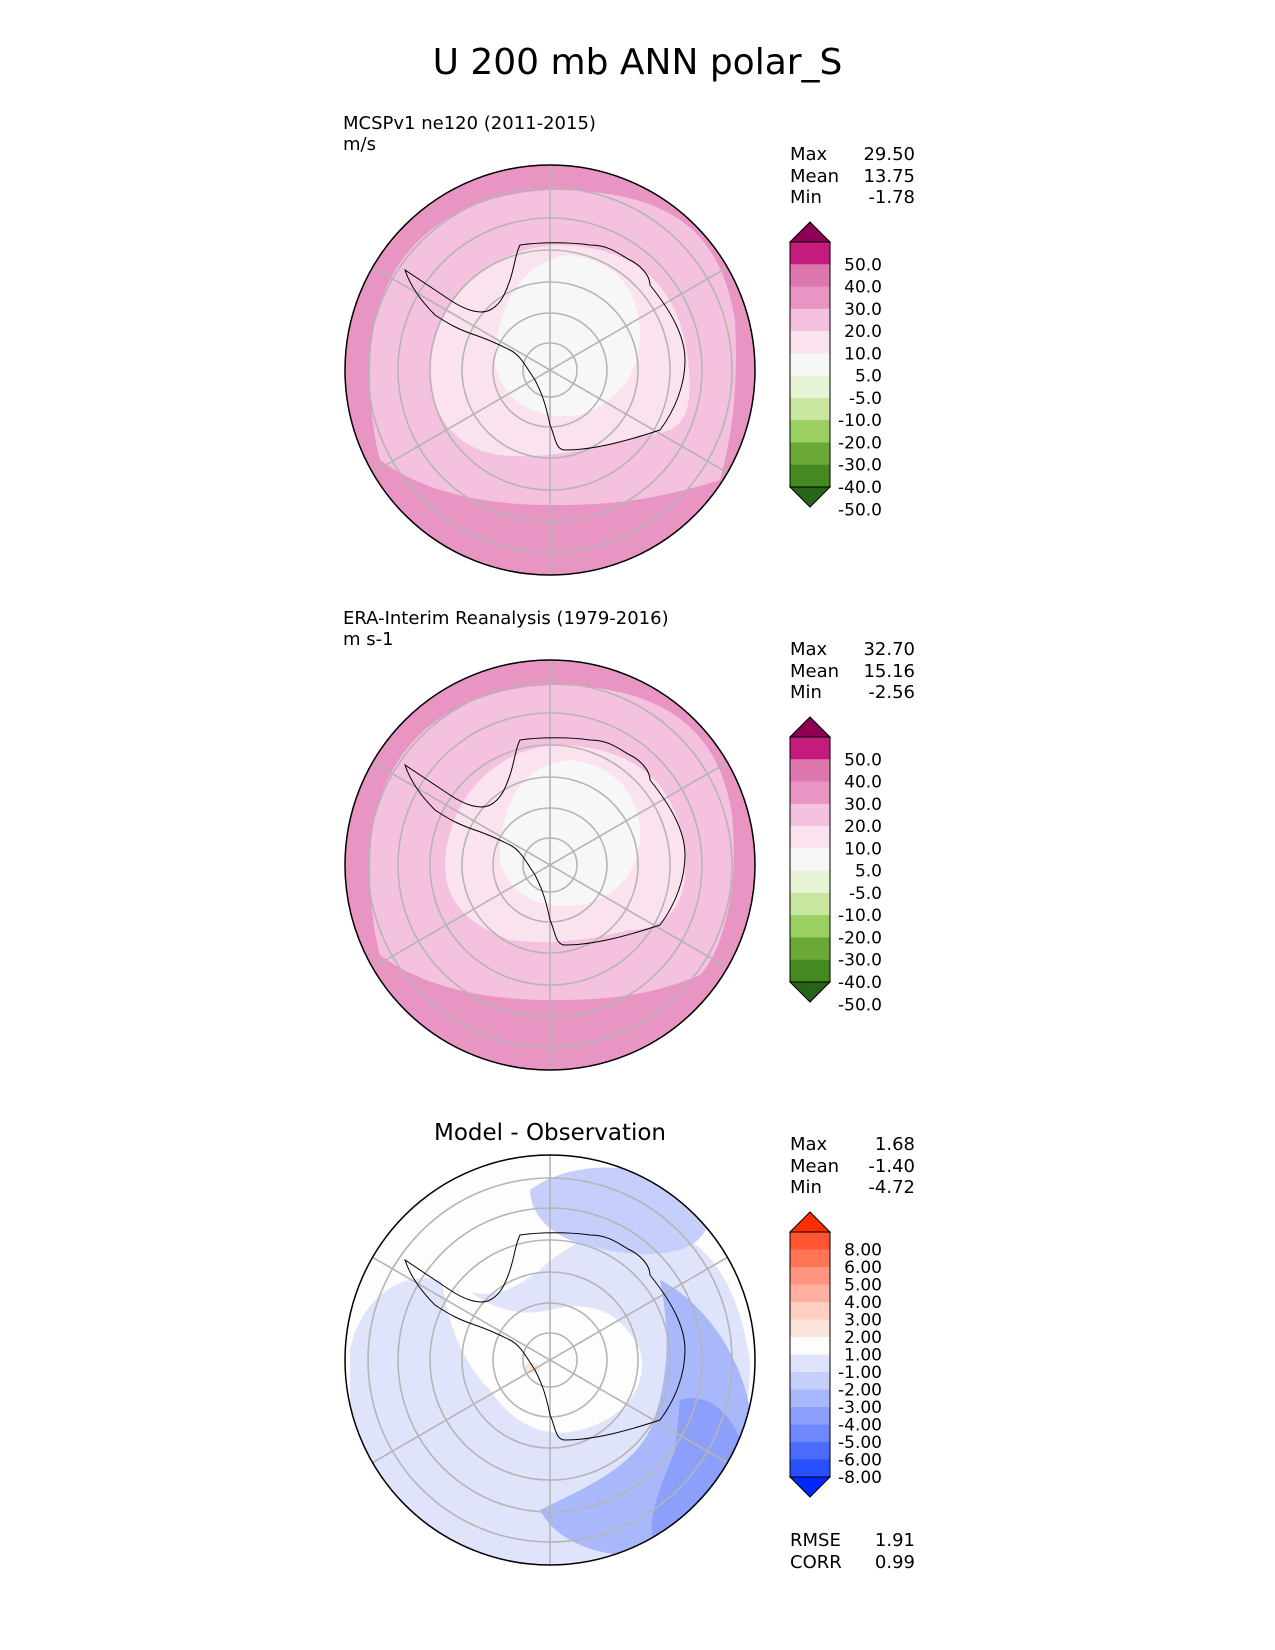 The image size is (1275, 1650). What do you see at coordinates (860, 1391) in the screenshot?
I see `colorbar-tick-label: -2.00` at bounding box center [860, 1391].